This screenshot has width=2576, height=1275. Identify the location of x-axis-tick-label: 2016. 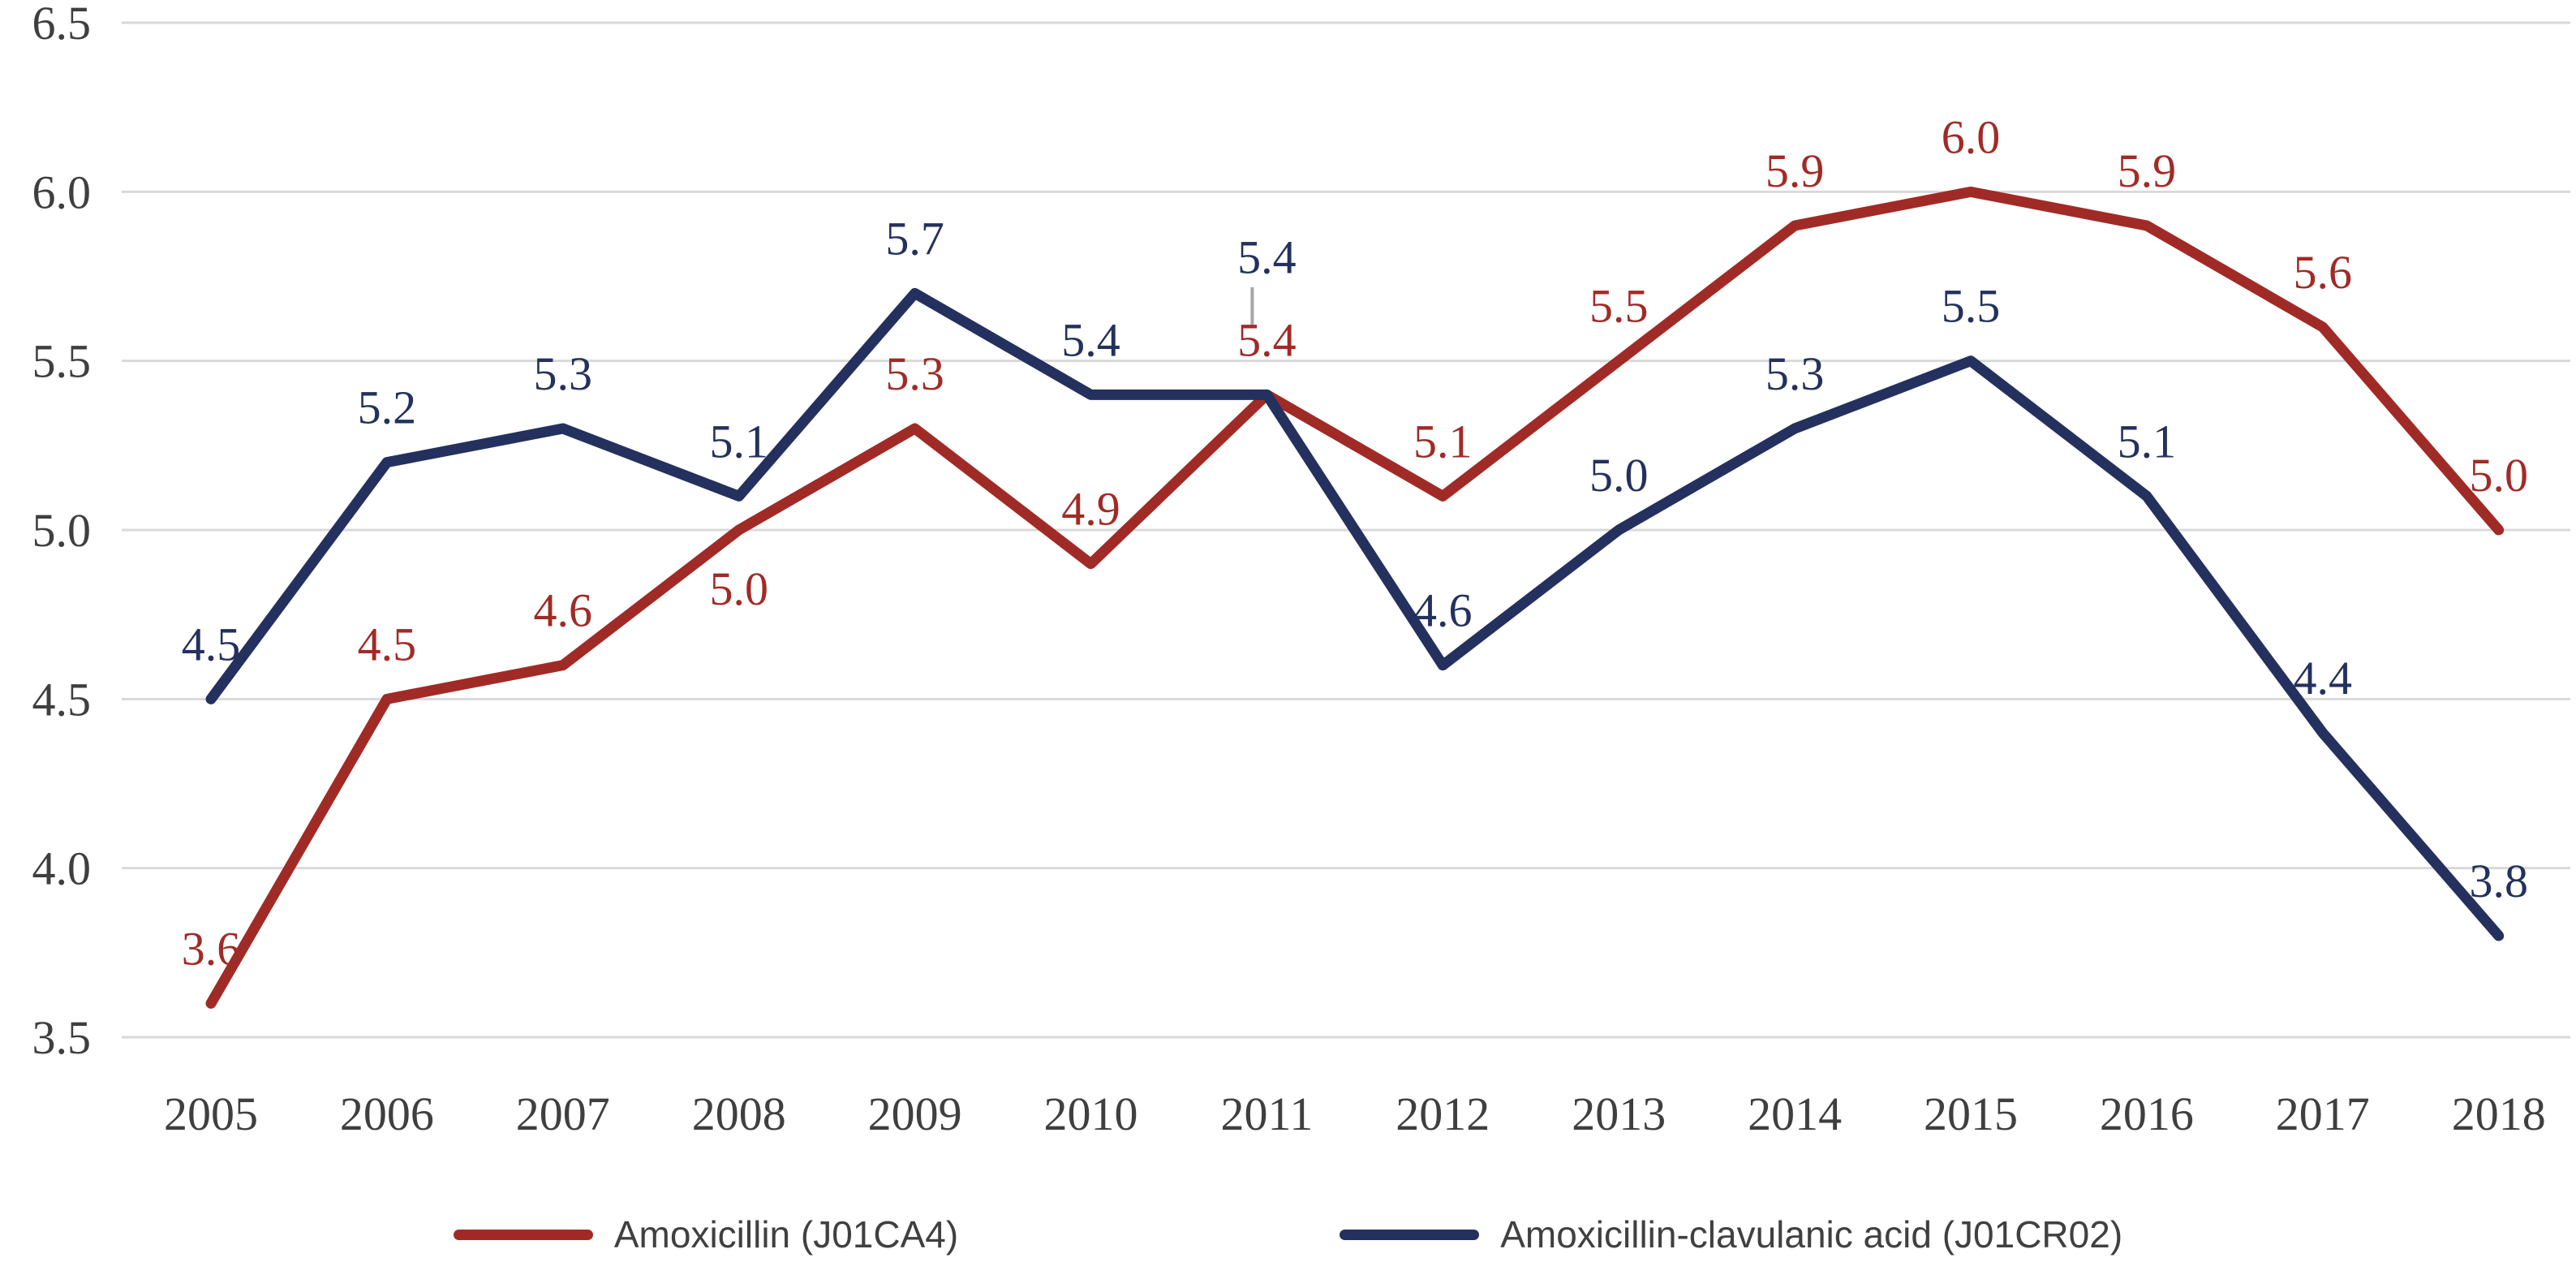
(2147, 1114).